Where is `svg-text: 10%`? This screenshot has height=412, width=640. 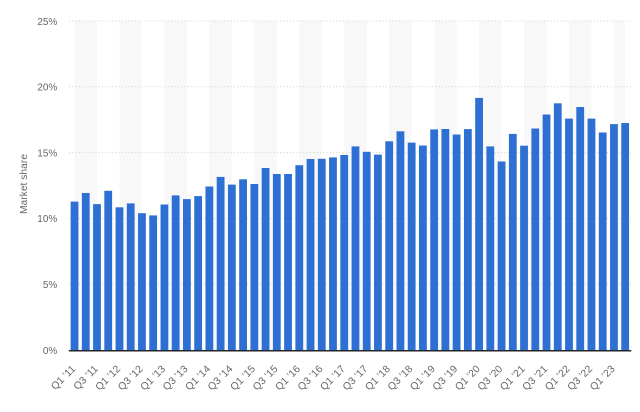 svg-text: 10% is located at coordinates (47, 219).